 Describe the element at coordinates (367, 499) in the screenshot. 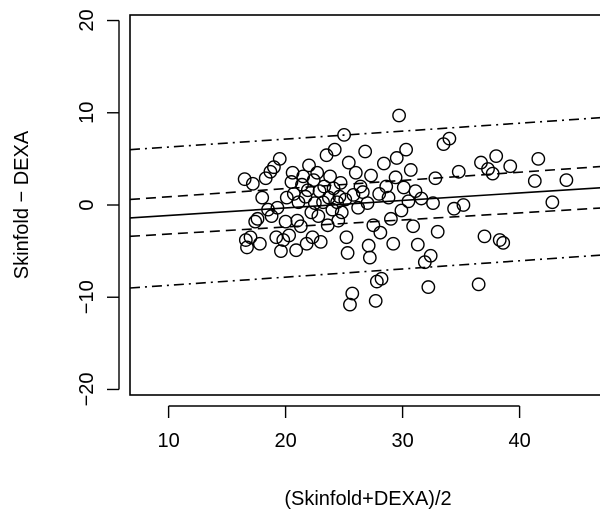

I see `x-axis-label: (Skinfold+DEXA)/2` at that location.